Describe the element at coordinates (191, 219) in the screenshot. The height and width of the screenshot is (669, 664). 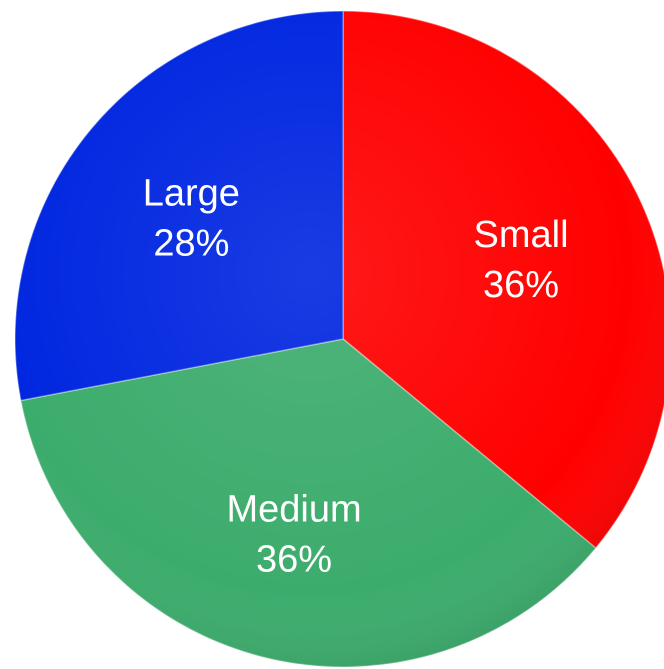
I see `slice-label-large: Large 28%` at that location.